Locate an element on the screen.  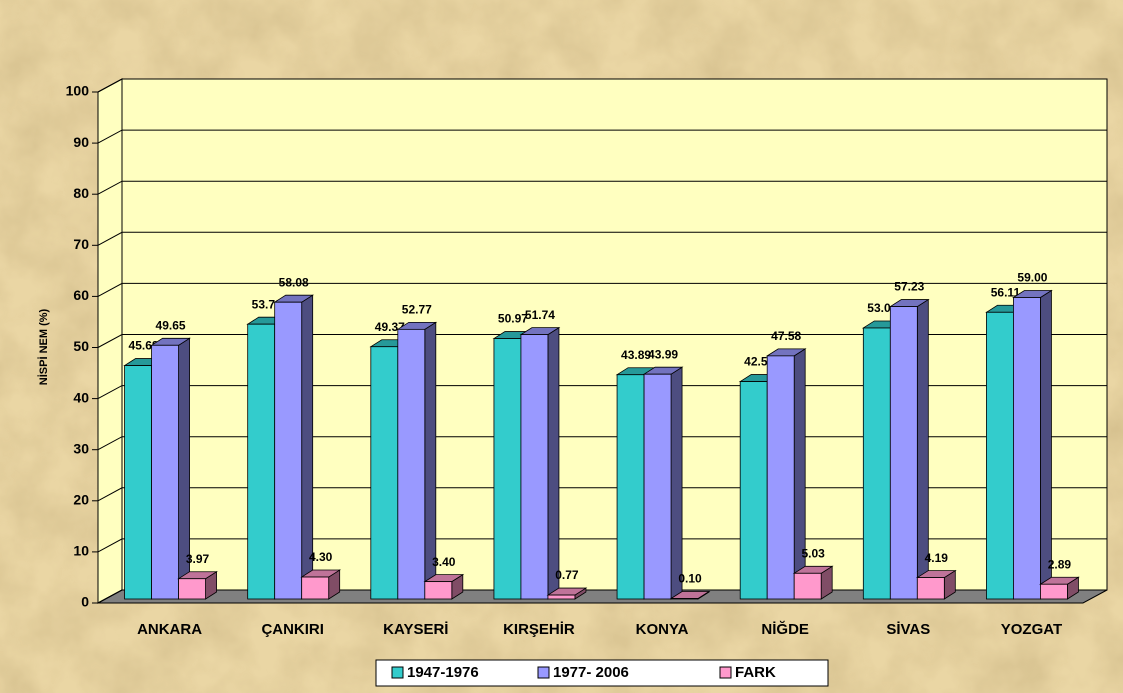
data-label: 58.08 is located at coordinates (294, 282).